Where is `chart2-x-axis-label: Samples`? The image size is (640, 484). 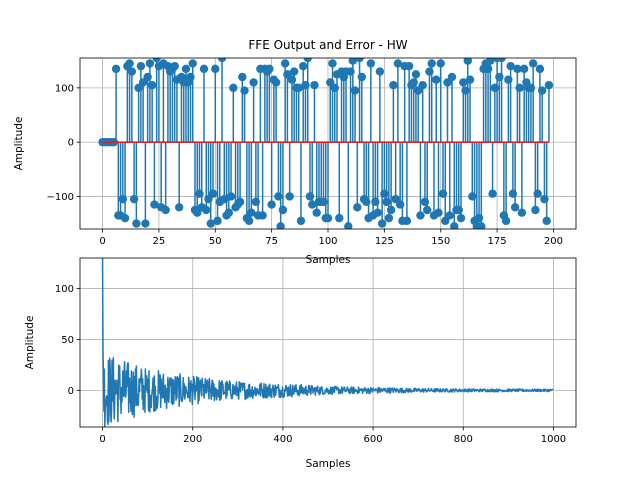 chart2-x-axis-label: Samples is located at coordinates (328, 464).